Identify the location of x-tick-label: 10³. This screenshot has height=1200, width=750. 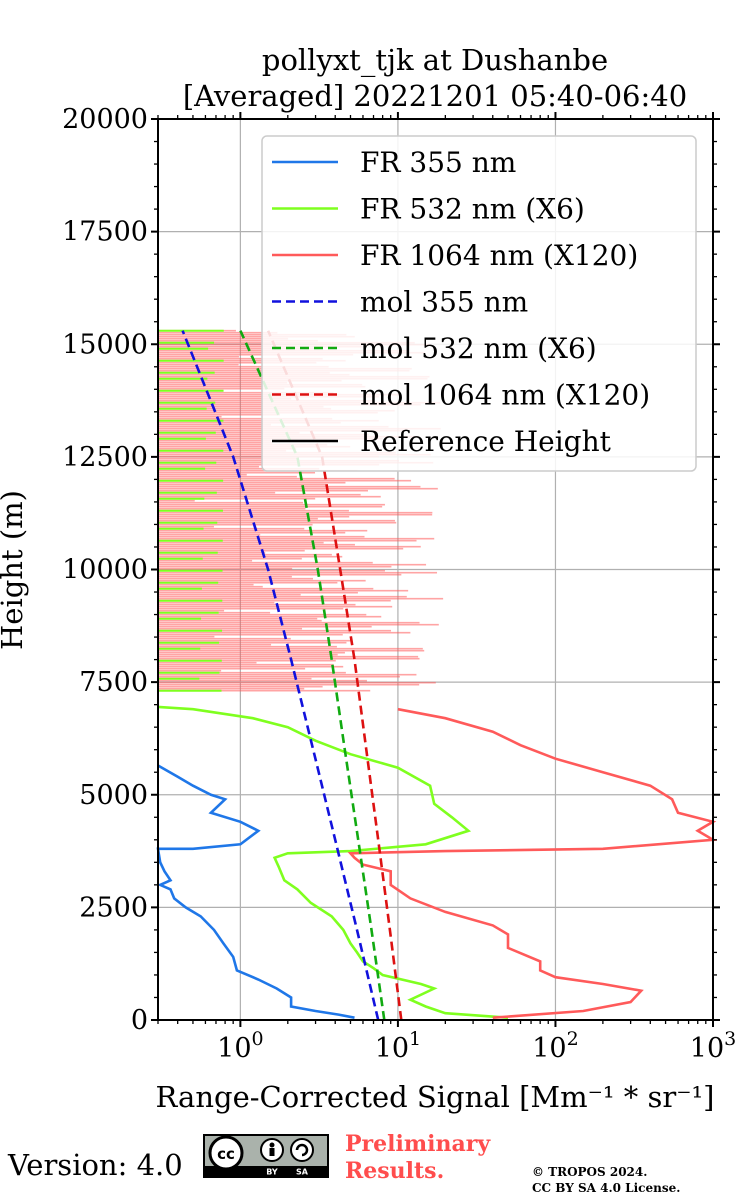
(713, 1046).